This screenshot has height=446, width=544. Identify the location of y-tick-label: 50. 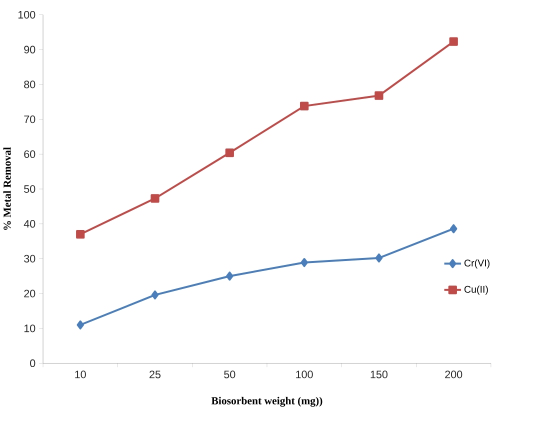
(30, 189).